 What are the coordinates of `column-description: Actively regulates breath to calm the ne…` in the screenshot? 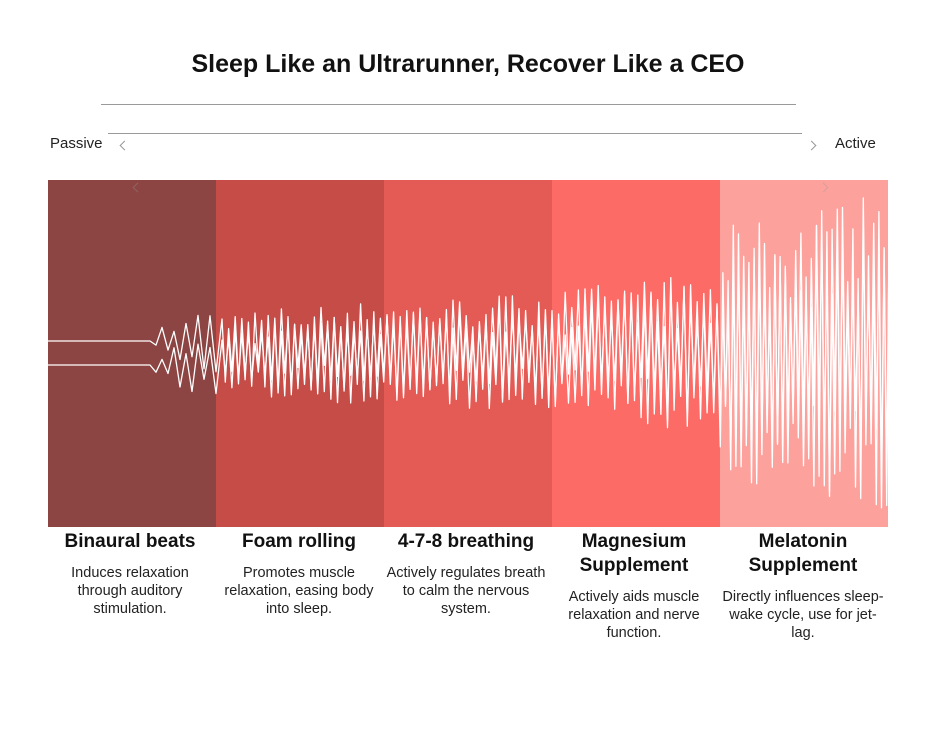 It's located at (466, 591).